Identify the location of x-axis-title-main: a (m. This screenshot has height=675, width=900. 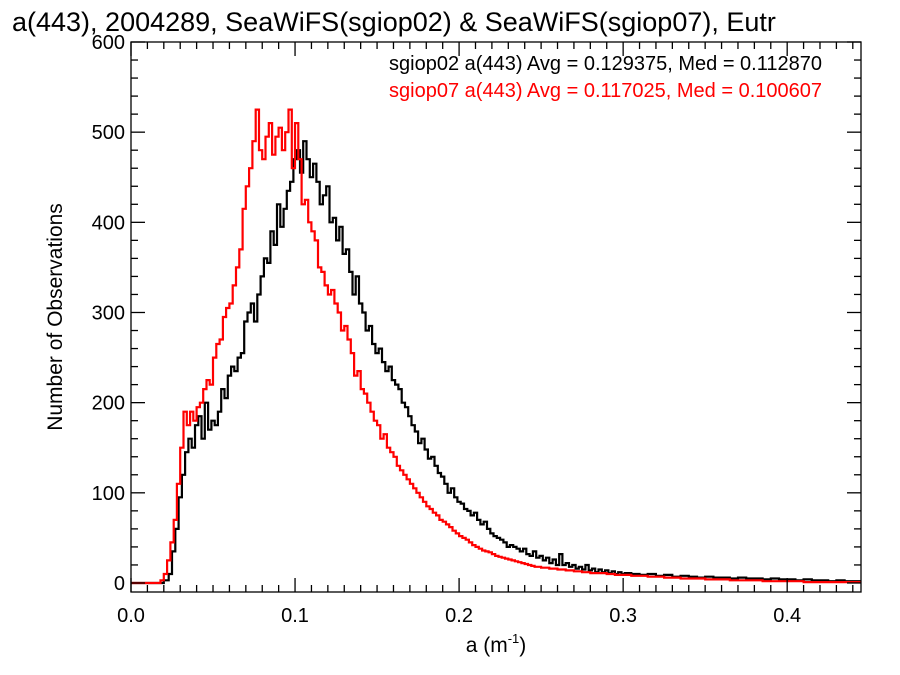
(487, 645).